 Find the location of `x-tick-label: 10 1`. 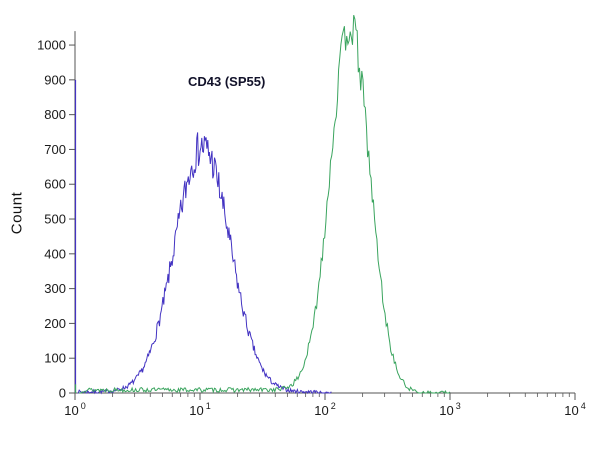

x-tick-label: 10 1 is located at coordinates (199, 409).